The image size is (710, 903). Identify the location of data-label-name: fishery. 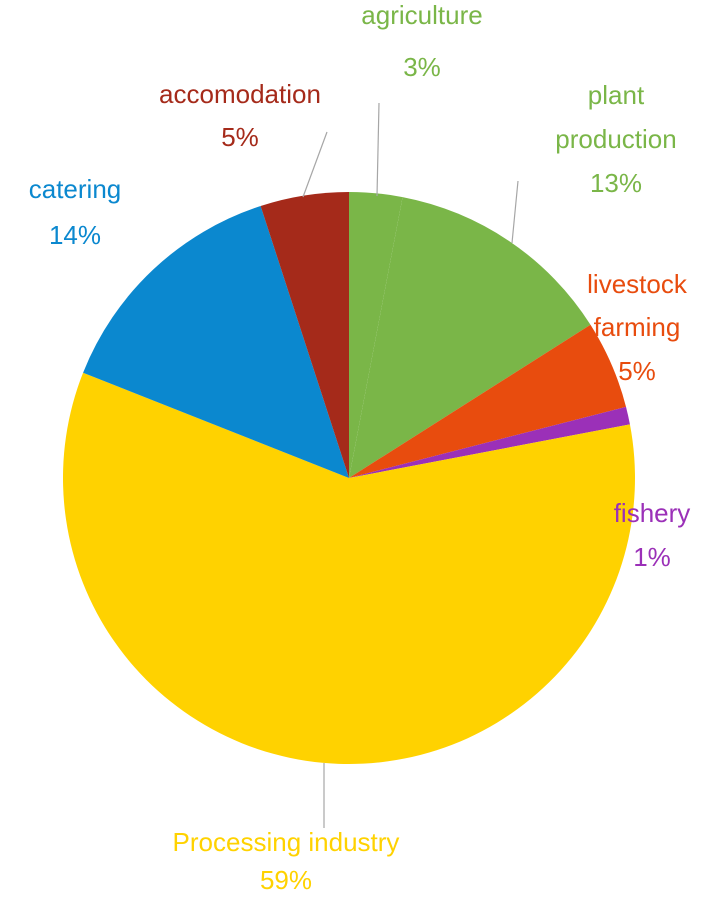
(652, 513).